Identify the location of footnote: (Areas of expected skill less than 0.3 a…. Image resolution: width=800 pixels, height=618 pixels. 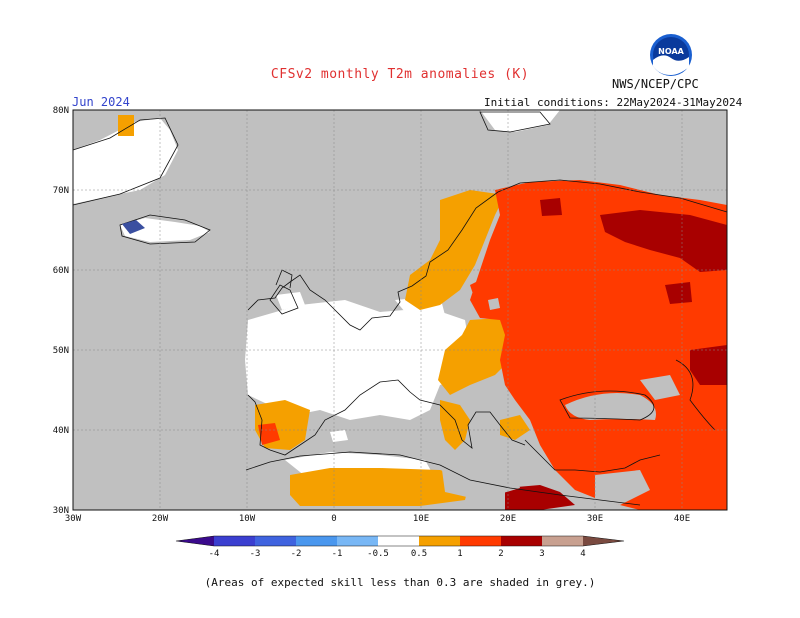
(400, 582).